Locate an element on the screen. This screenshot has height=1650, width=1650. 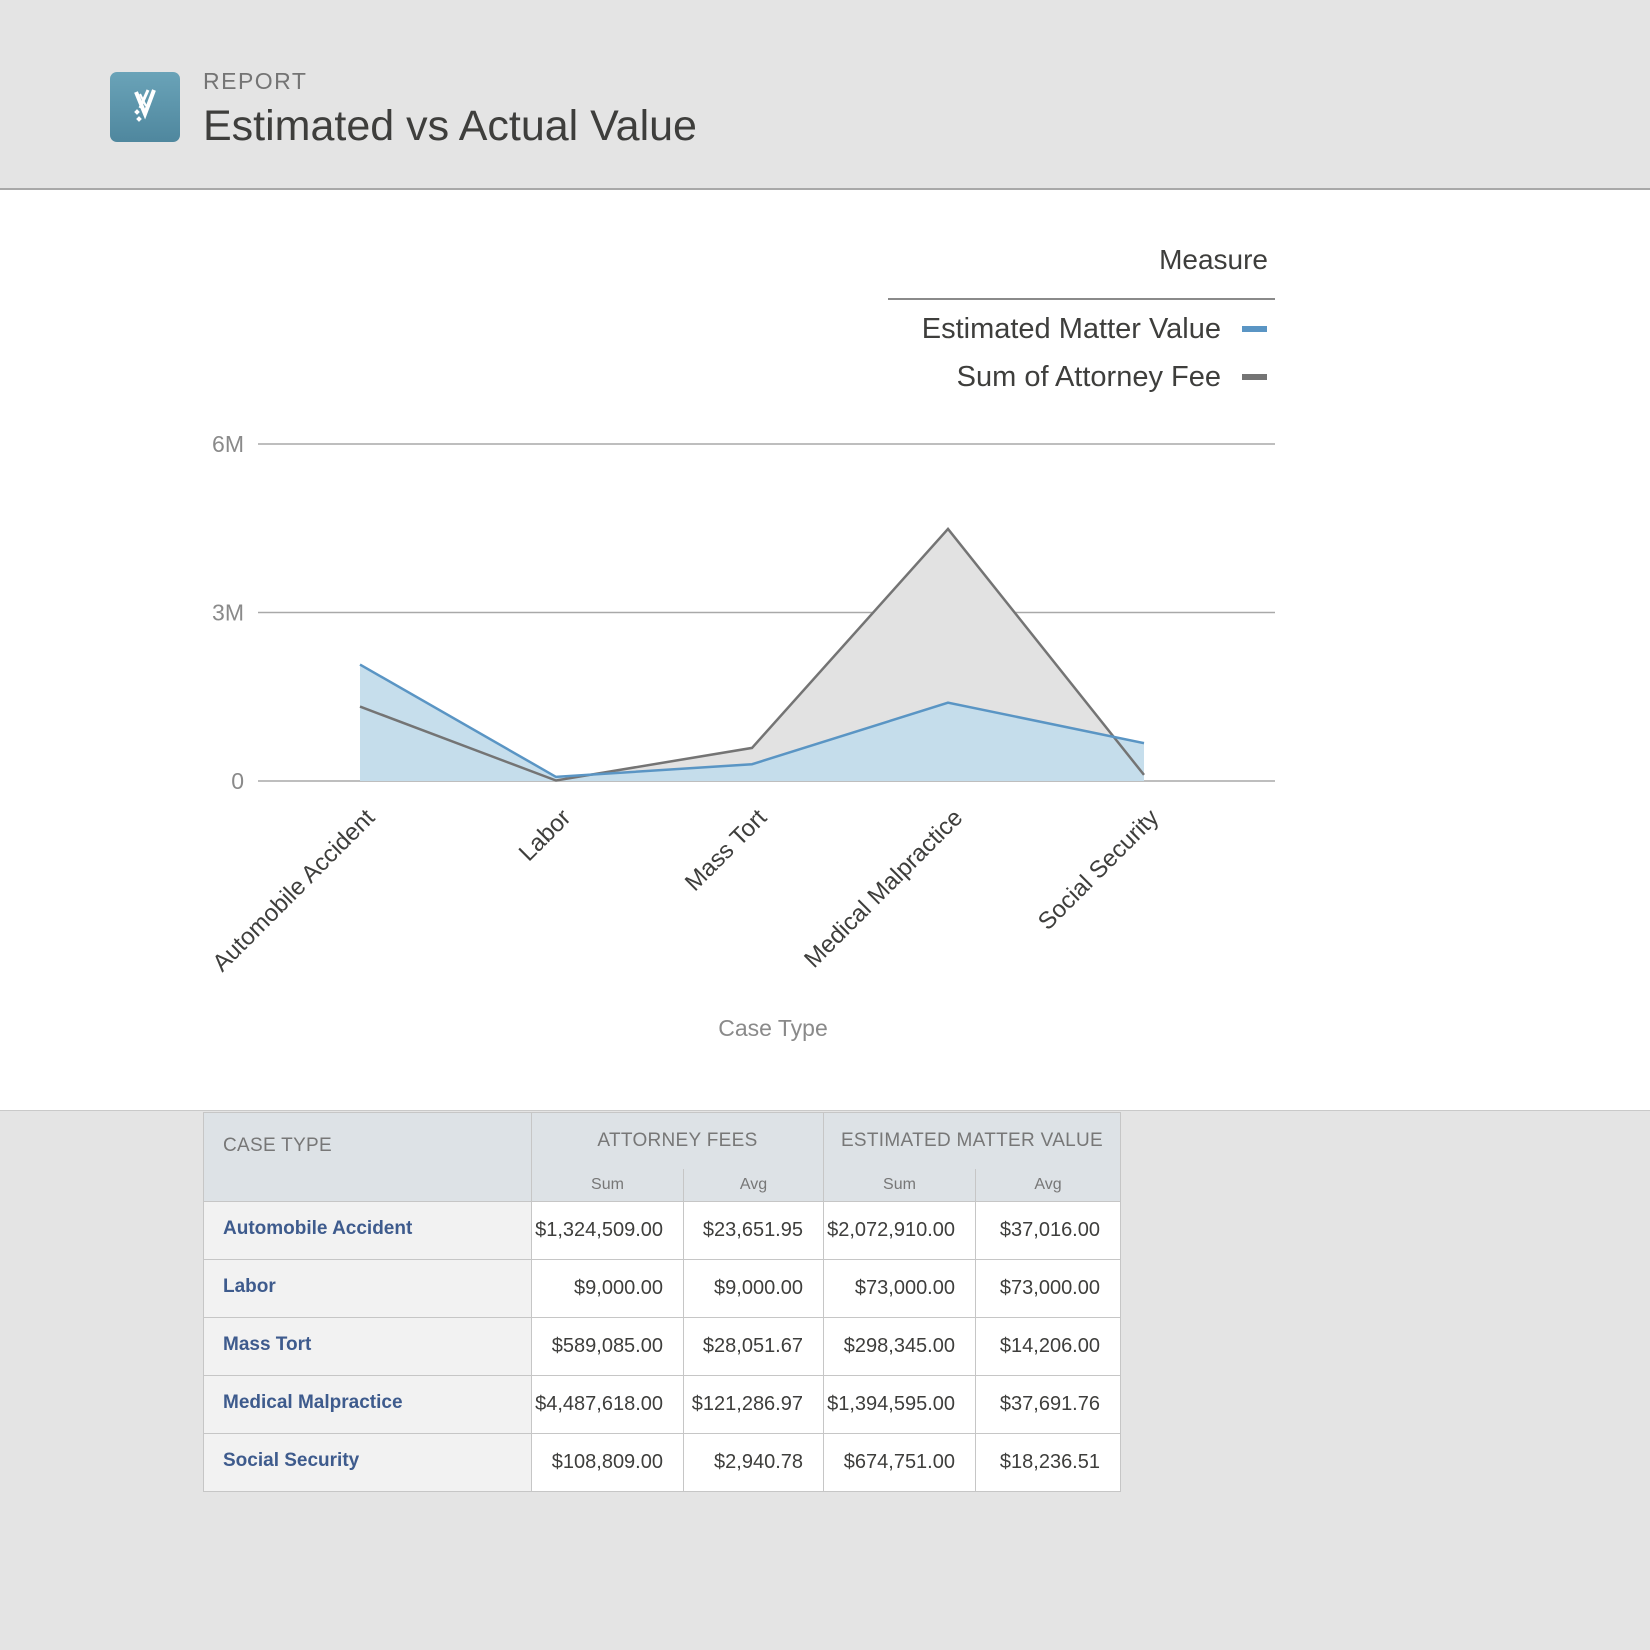
fee-avg-header: Avg is located at coordinates (753, 1185).